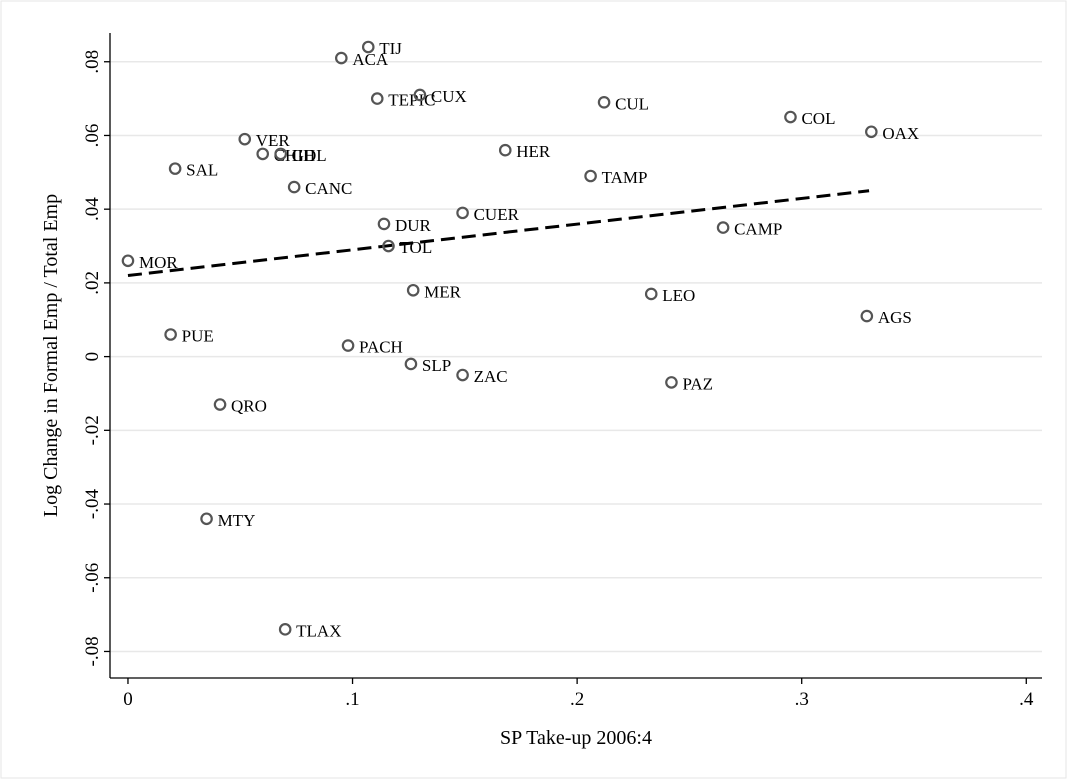 Image resolution: width=1067 pixels, height=779 pixels. Describe the element at coordinates (577, 699) in the screenshot. I see `x-tick-label: .2` at that location.